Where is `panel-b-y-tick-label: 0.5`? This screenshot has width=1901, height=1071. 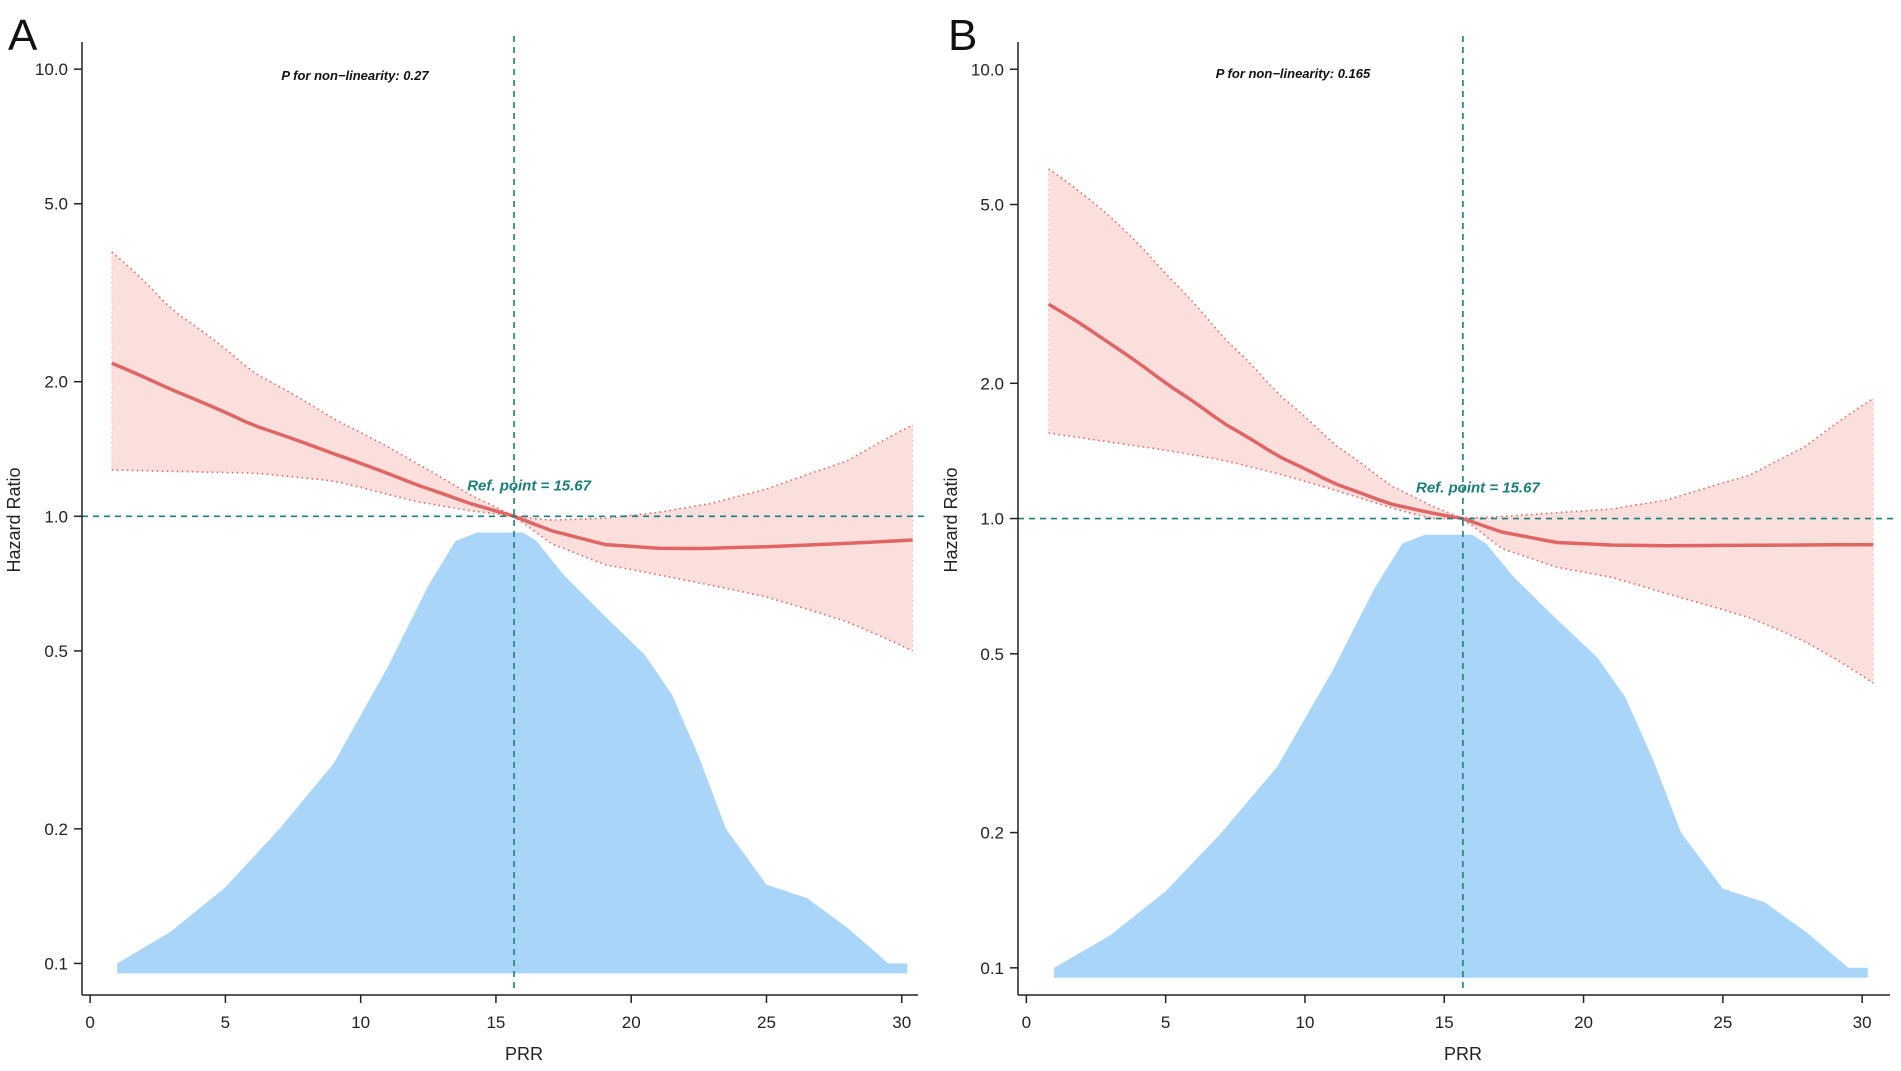
panel-b-y-tick-label: 0.5 is located at coordinates (992, 654).